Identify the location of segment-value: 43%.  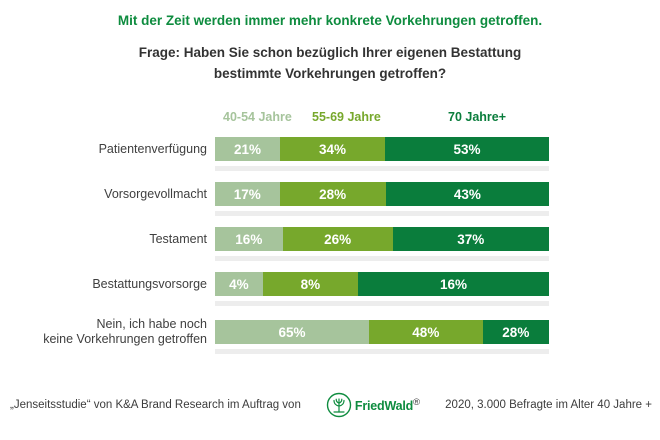
(467, 194).